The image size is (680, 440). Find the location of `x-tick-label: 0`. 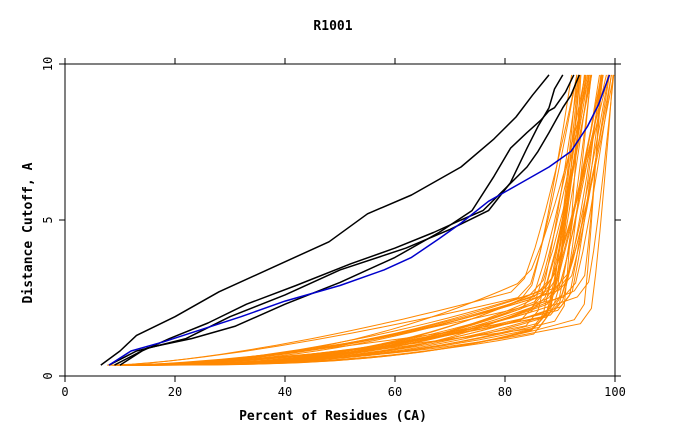

x-tick-label: 0 is located at coordinates (64, 392).